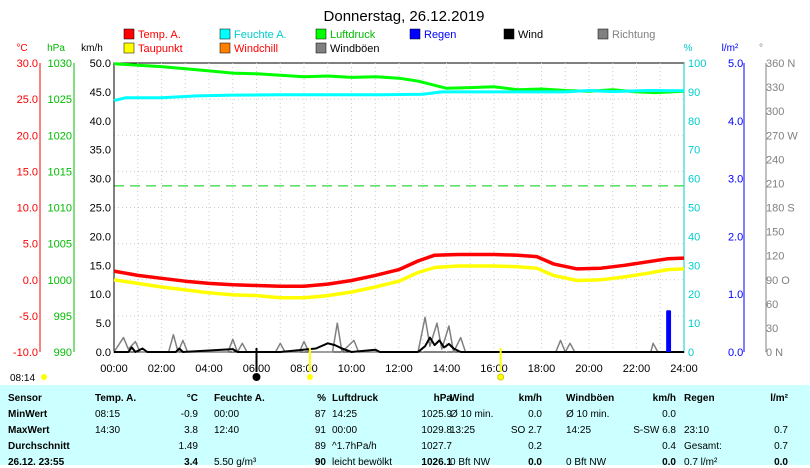 This screenshot has width=810, height=468. I want to click on stats-cell: 89, so click(320, 446).